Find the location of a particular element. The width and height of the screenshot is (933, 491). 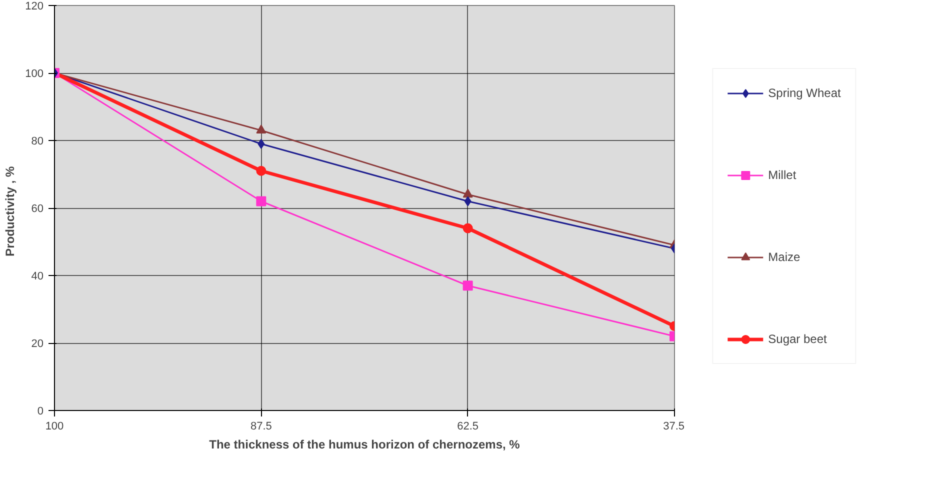

legend-label: Millet is located at coordinates (782, 175).